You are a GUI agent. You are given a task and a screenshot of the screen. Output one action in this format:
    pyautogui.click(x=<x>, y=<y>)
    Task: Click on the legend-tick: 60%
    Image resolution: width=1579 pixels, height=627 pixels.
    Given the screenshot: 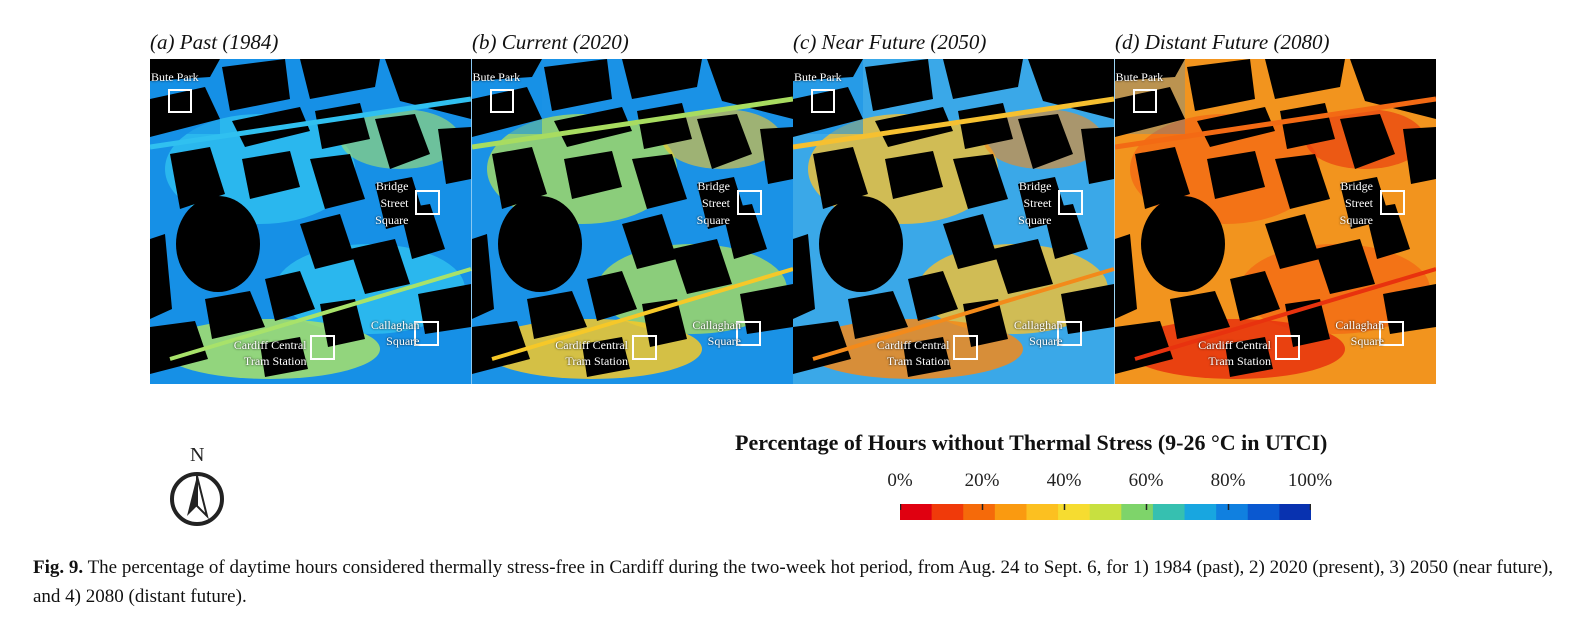 What is the action you would take?
    pyautogui.click(x=1146, y=480)
    